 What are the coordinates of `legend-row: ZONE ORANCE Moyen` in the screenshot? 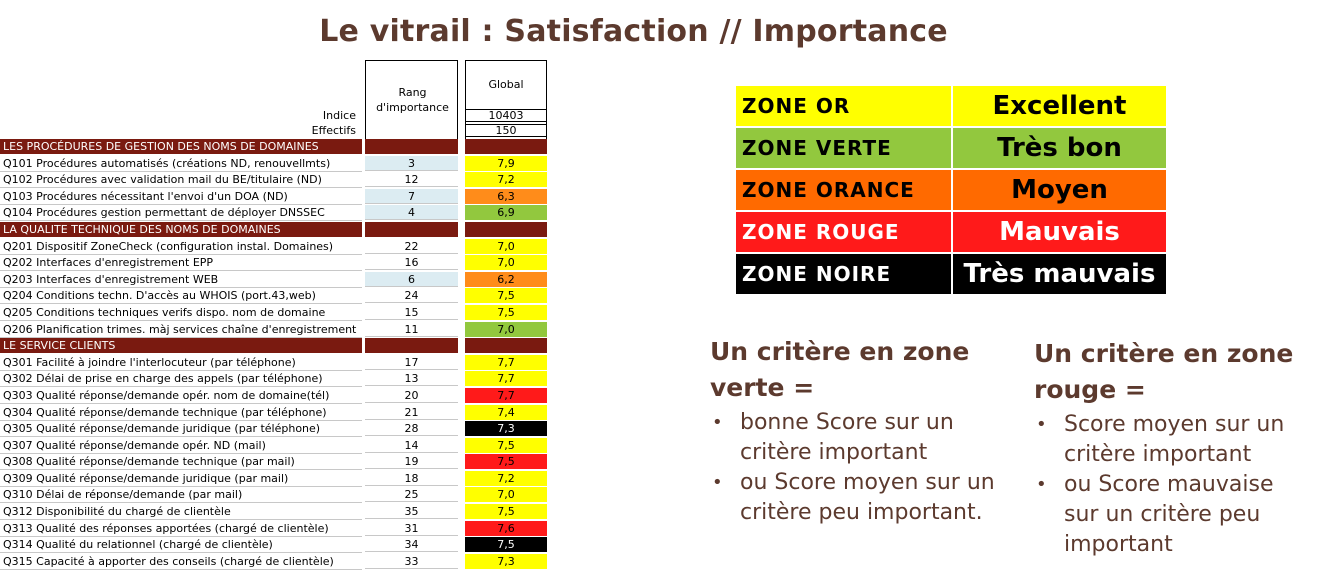 It's located at (951, 190).